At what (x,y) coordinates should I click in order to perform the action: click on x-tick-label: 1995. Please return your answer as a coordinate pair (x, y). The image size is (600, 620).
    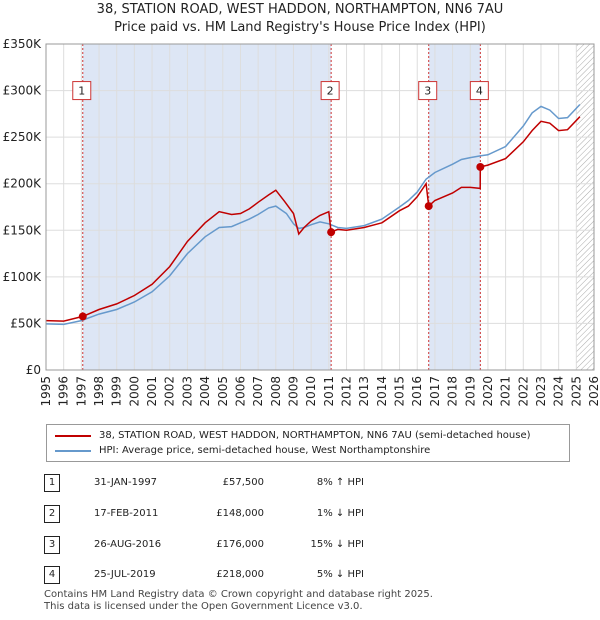
    Looking at the image, I should click on (46, 391).